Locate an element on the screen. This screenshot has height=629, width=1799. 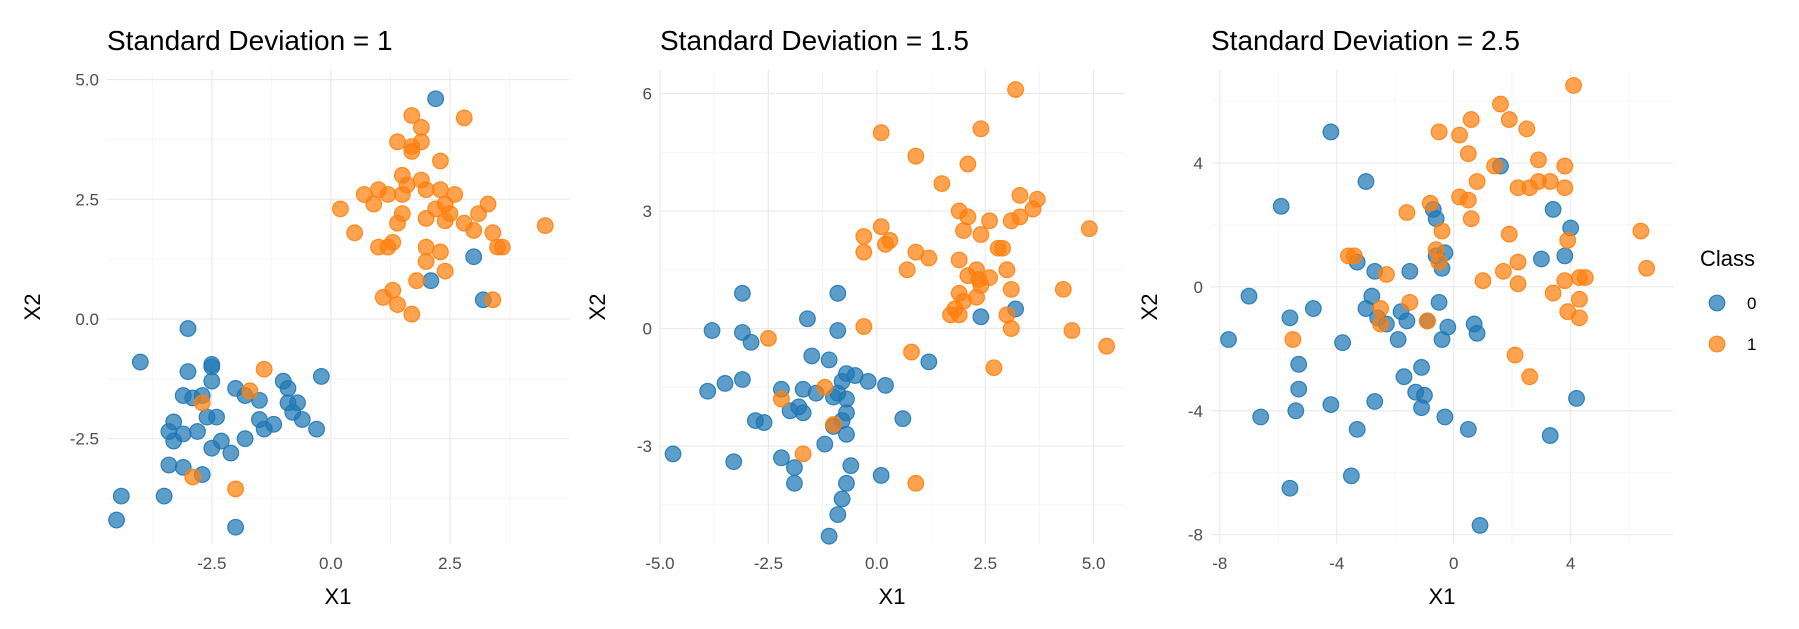
y-tick-label: 4 is located at coordinates (1198, 163).